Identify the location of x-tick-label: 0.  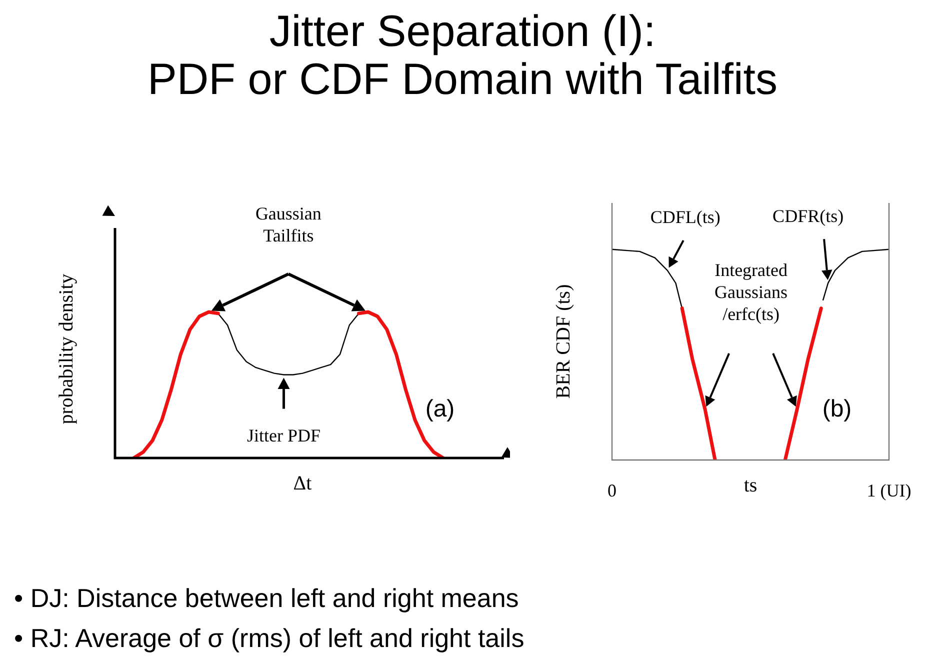
(612, 490).